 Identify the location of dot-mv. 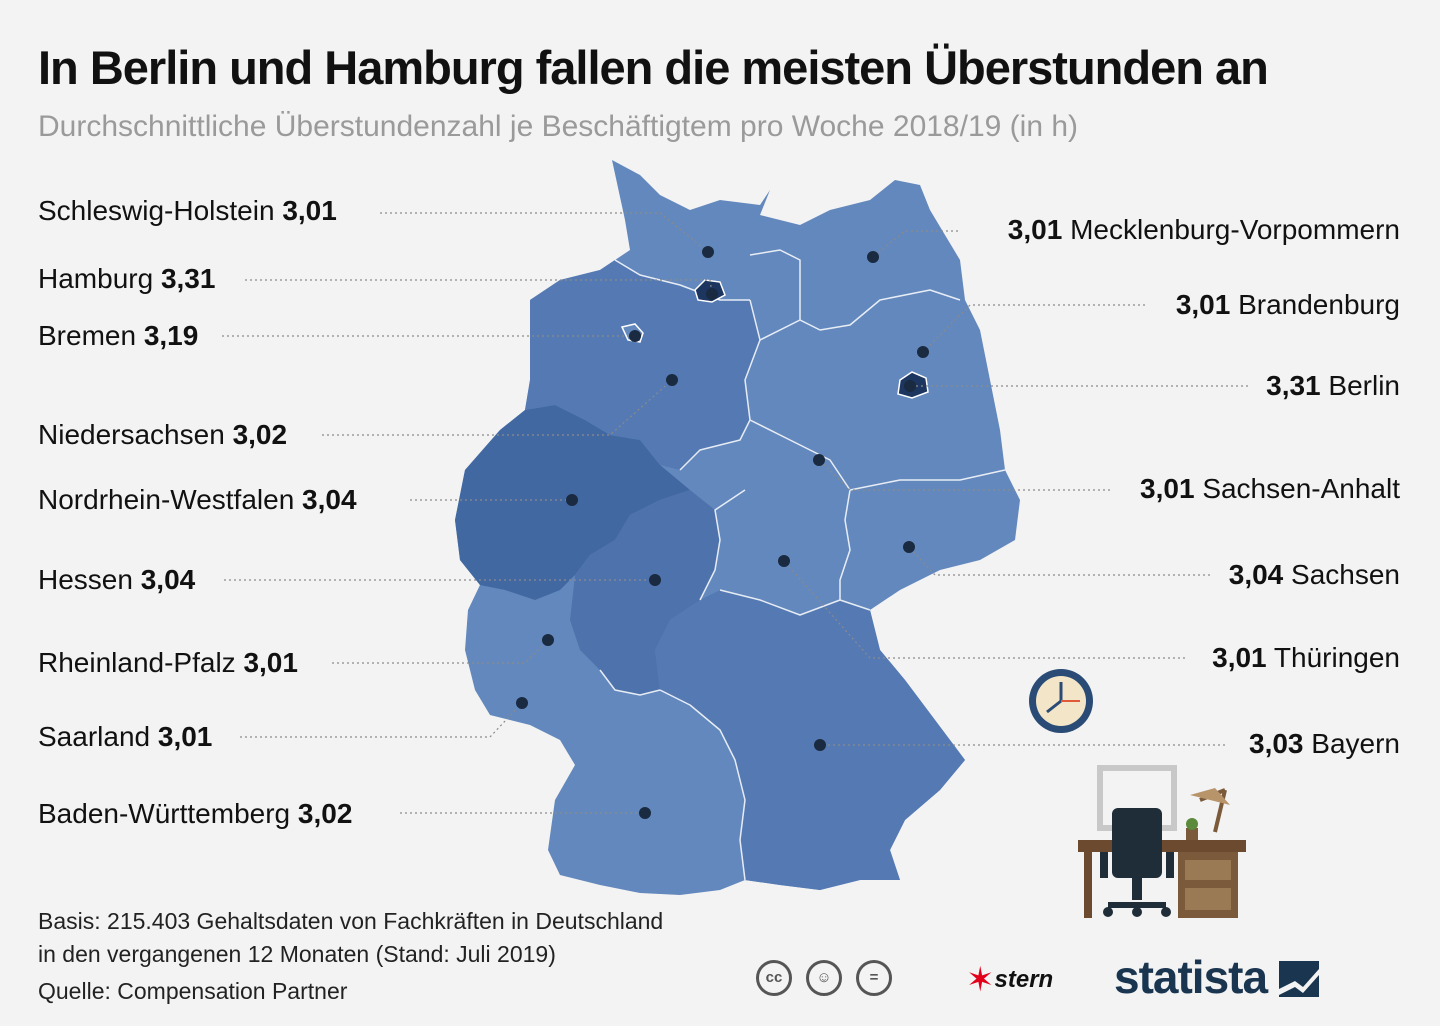
(873, 257).